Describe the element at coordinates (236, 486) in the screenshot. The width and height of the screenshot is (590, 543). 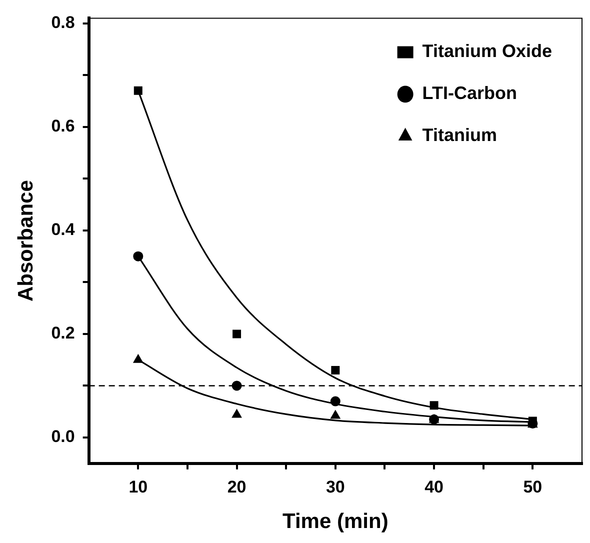
I see `x-tick-label: 20` at that location.